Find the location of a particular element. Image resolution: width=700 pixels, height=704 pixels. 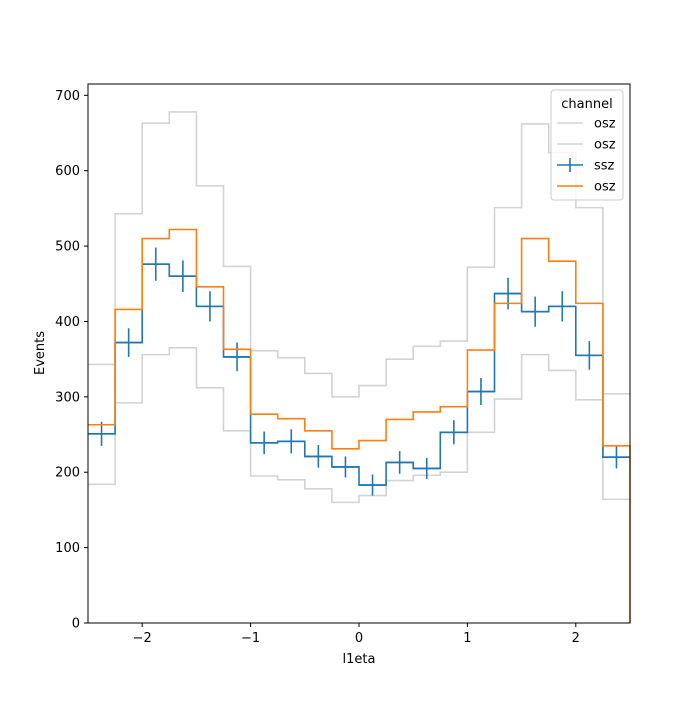

x-axis-ticks: −2 −1 0 1 2 is located at coordinates (356, 634).